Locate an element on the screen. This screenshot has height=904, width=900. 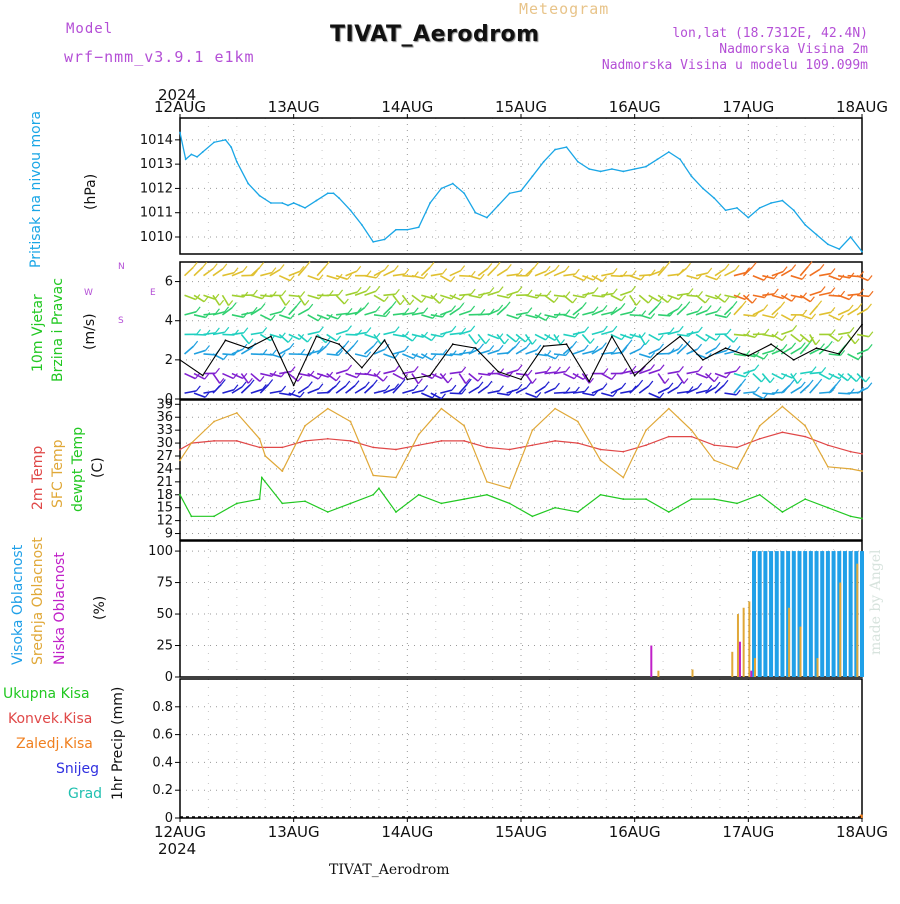
model-label: Model is located at coordinates (89, 29).